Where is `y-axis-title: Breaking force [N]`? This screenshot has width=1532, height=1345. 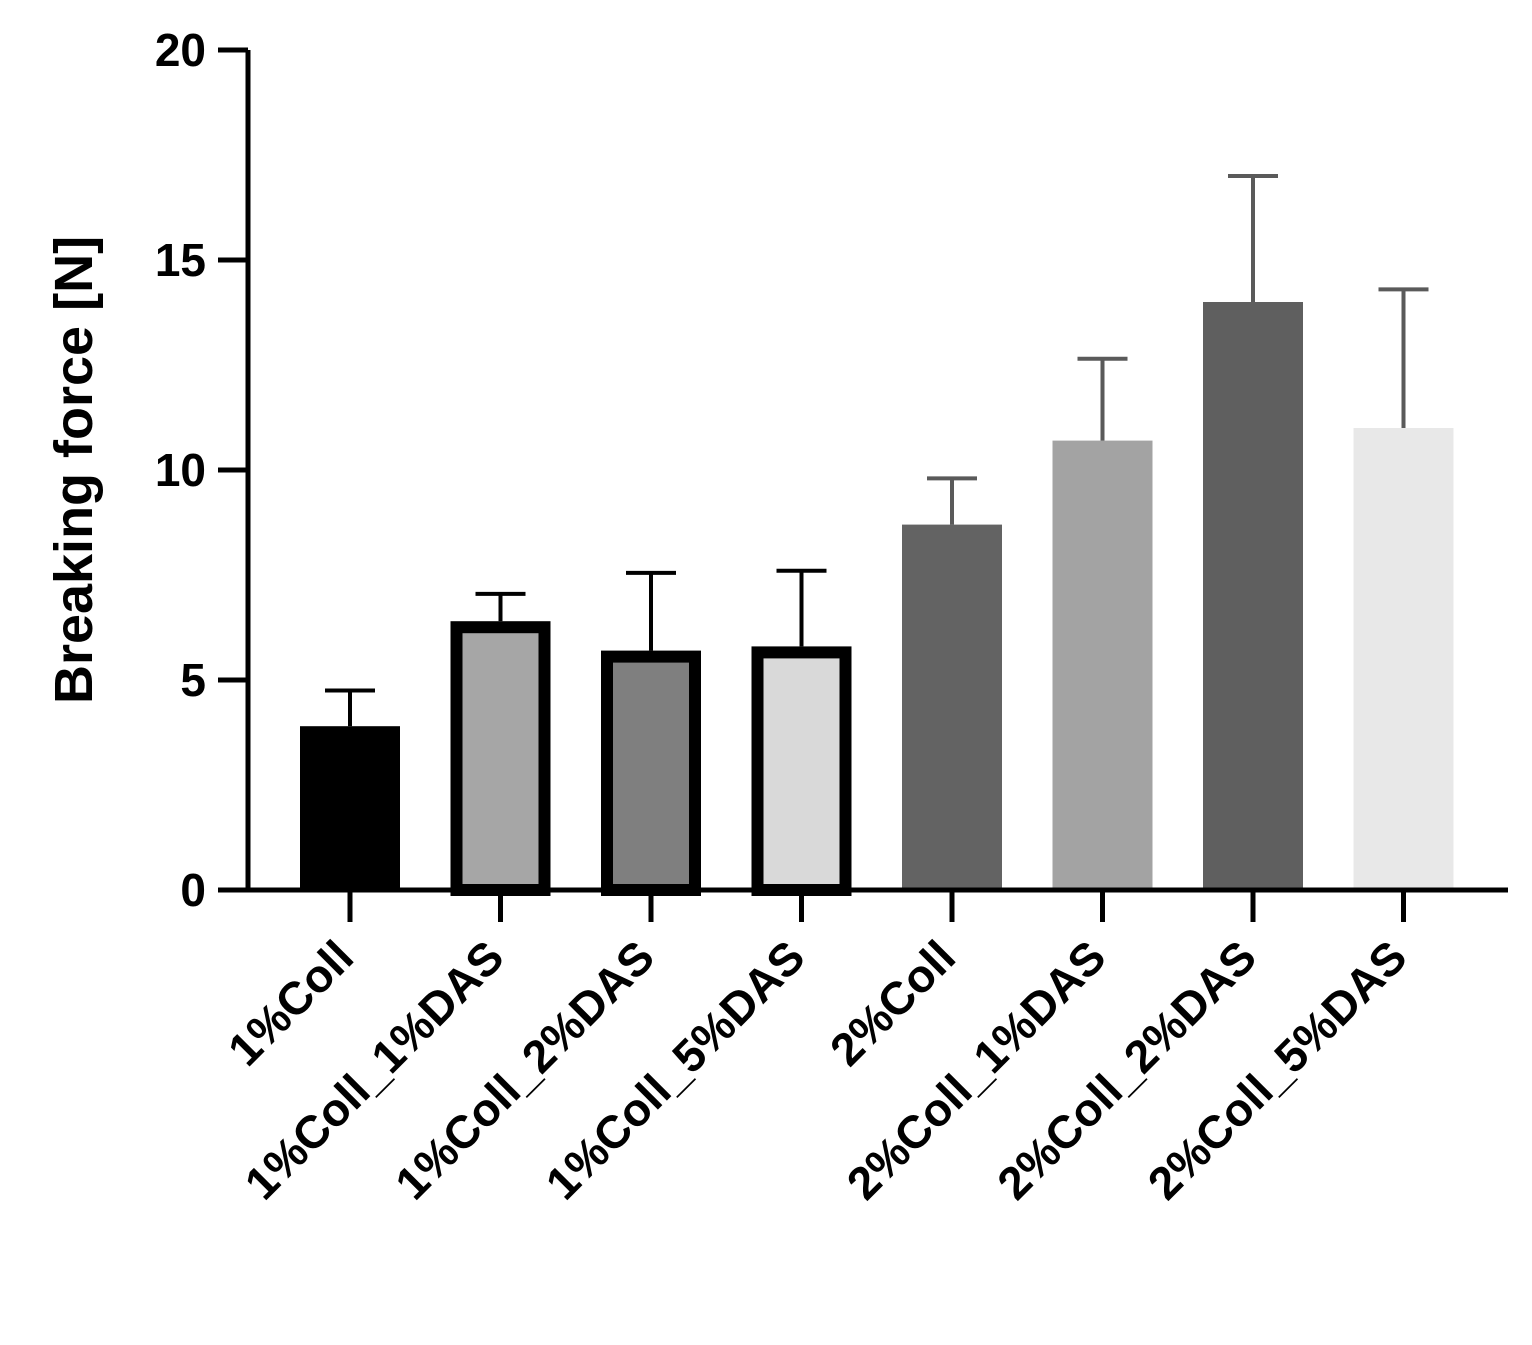 y-axis-title: Breaking force [N] is located at coordinates (74, 470).